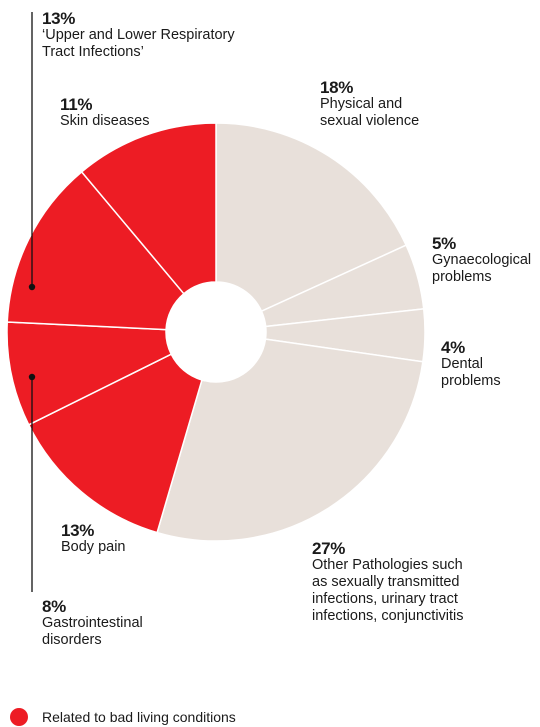 The height and width of the screenshot is (727, 540). Describe the element at coordinates (290, 440) in the screenshot. I see `pie-slice-other-pathologies-such-as-sexually-trans` at that location.